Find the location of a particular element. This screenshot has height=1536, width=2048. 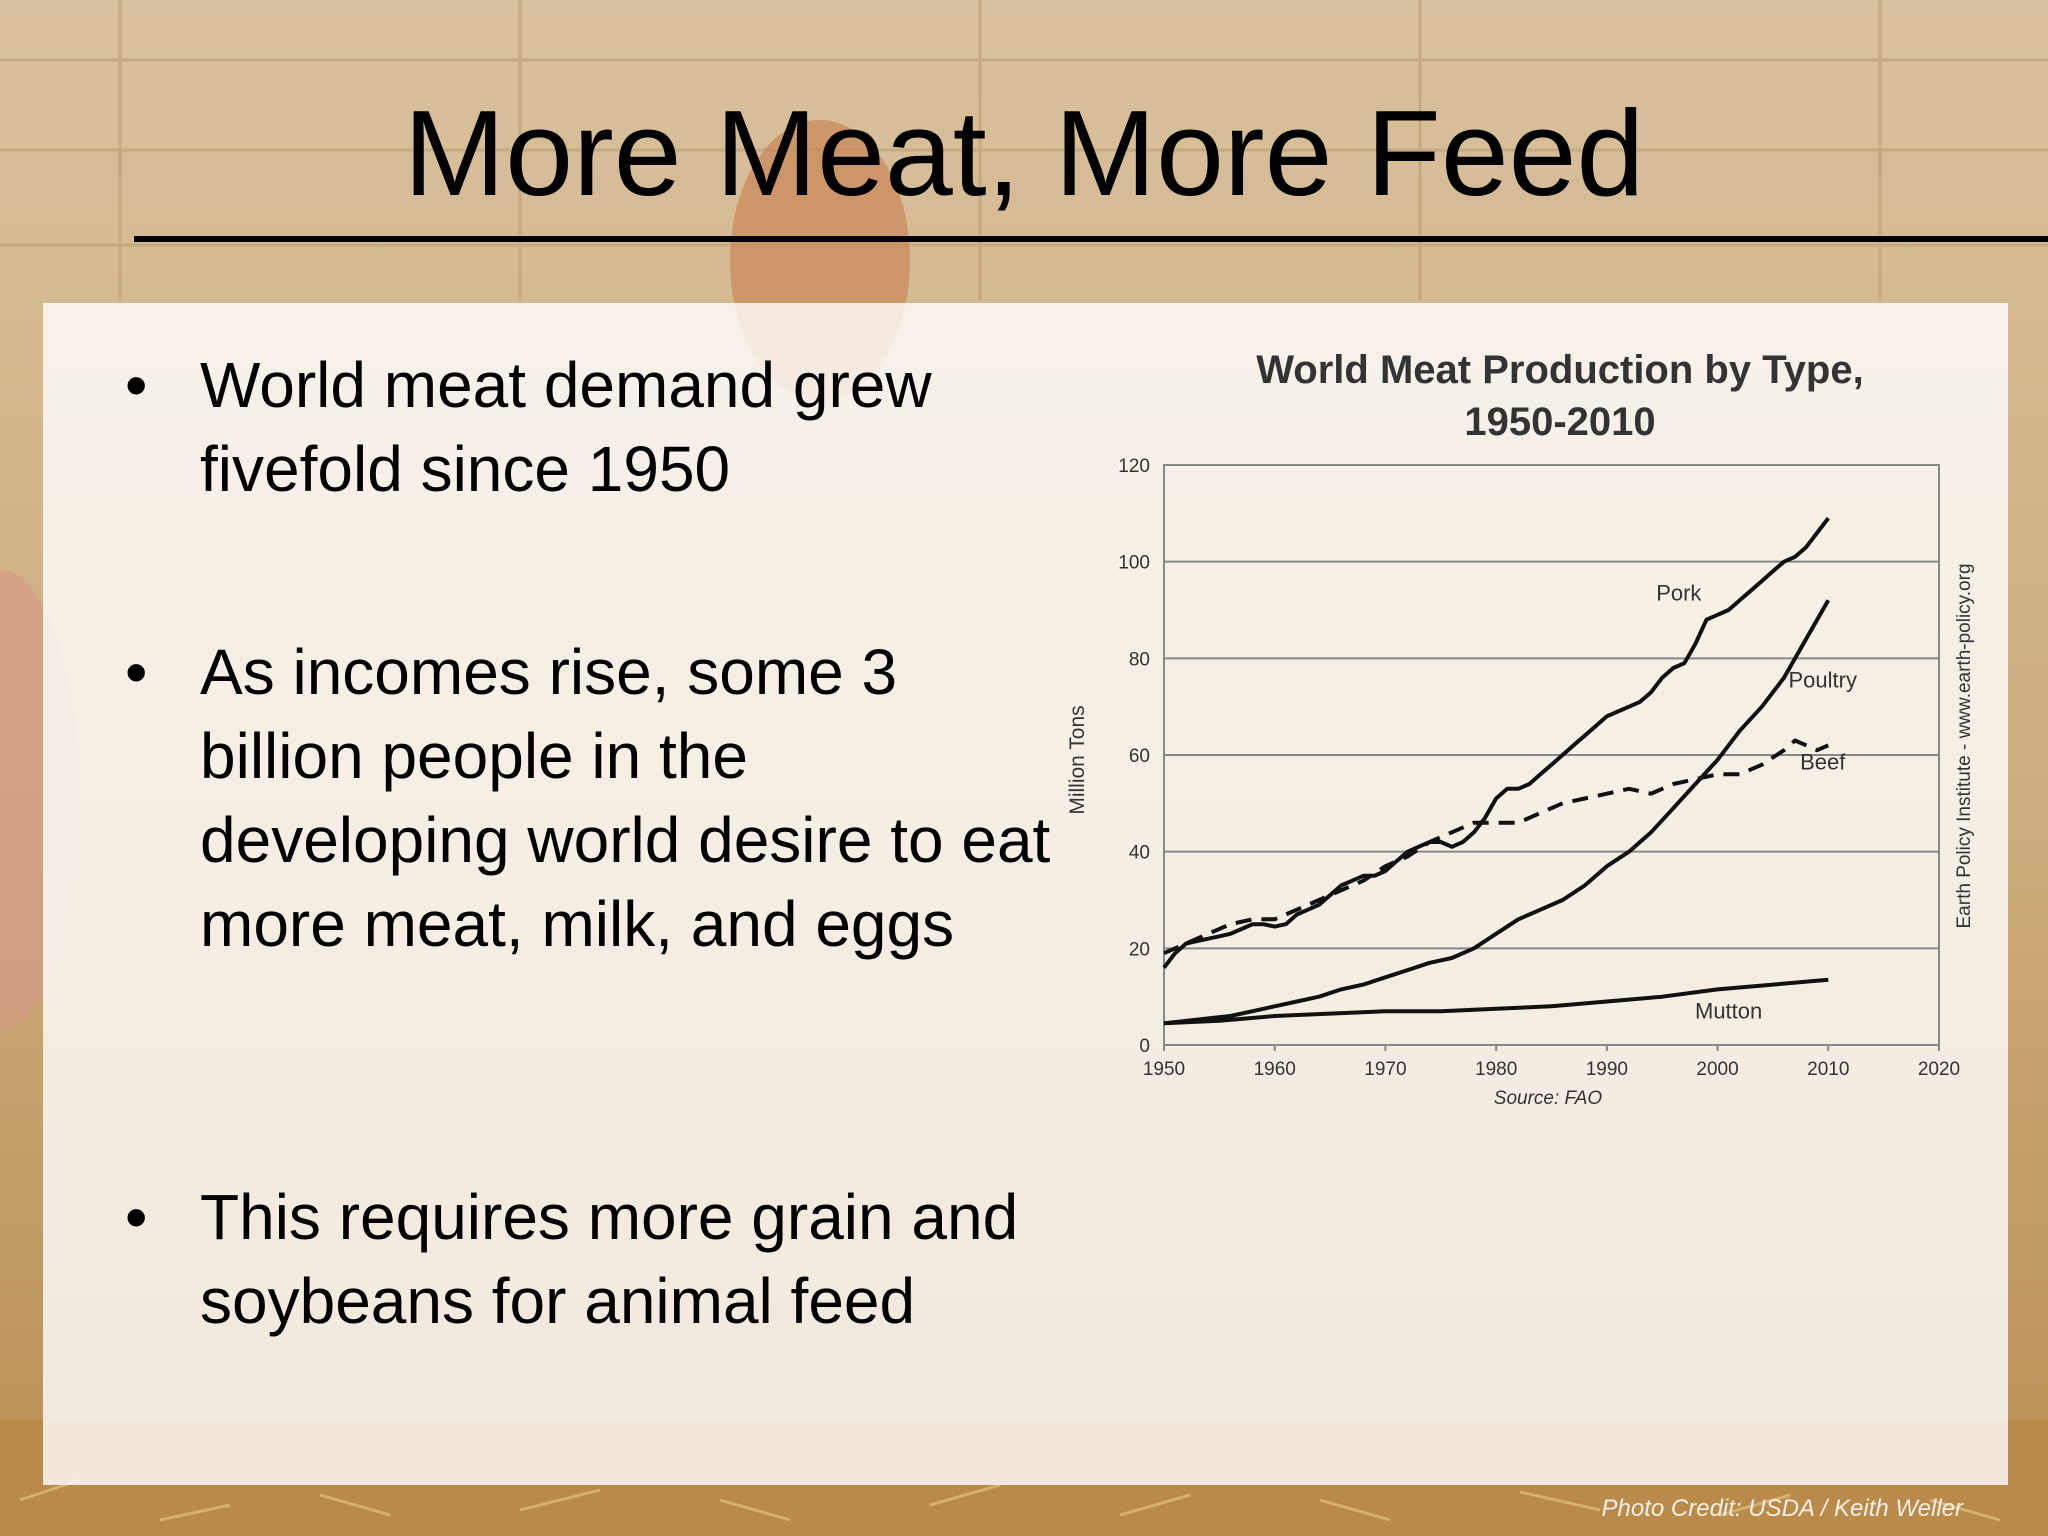

chart-title: World Meat Production by Type, is located at coordinates (1559, 371).